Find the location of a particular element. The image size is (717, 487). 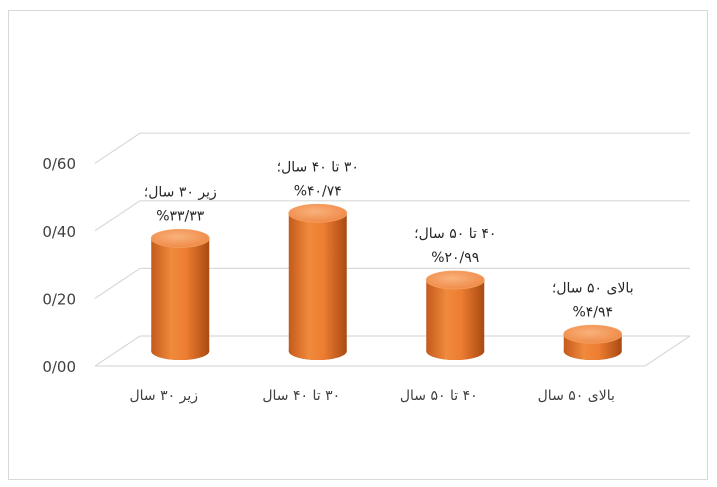

data-label-line1: ۴۰ تا ۵۰ سال؛ is located at coordinates (455, 234).